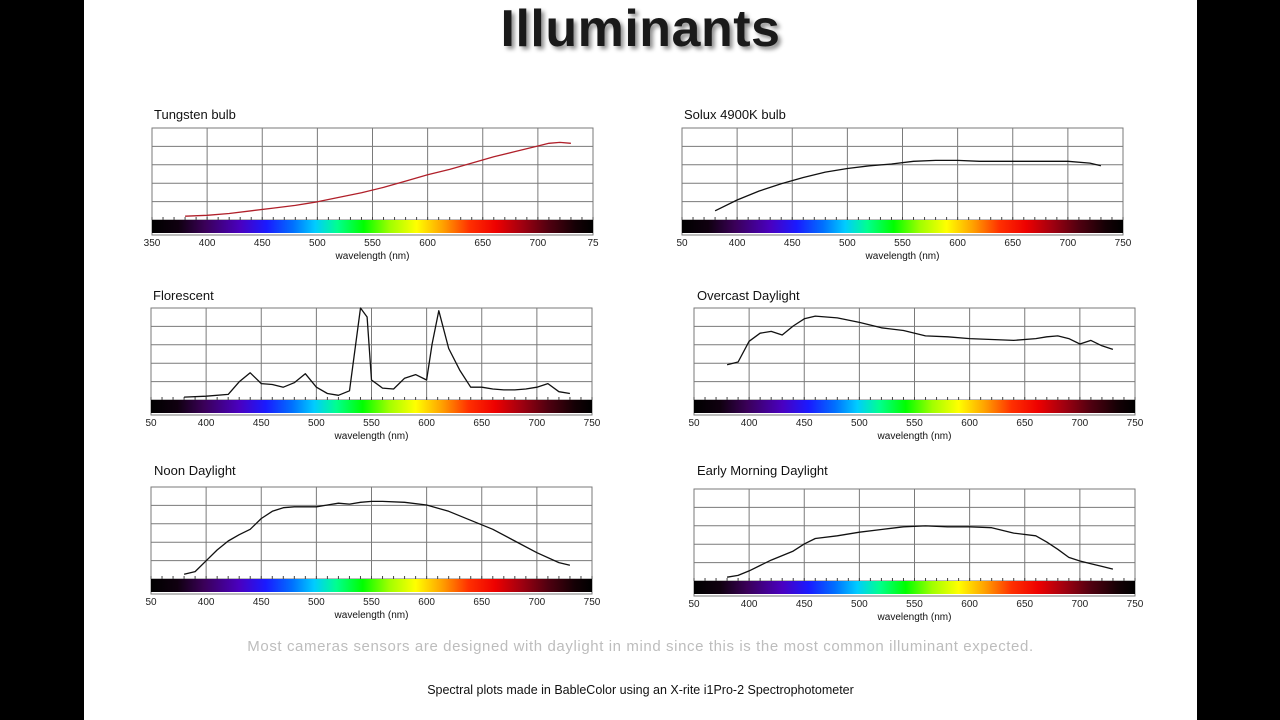 This screenshot has height=720, width=1280. Describe the element at coordinates (1068, 243) in the screenshot. I see `solux-tick-label: 700` at that location.